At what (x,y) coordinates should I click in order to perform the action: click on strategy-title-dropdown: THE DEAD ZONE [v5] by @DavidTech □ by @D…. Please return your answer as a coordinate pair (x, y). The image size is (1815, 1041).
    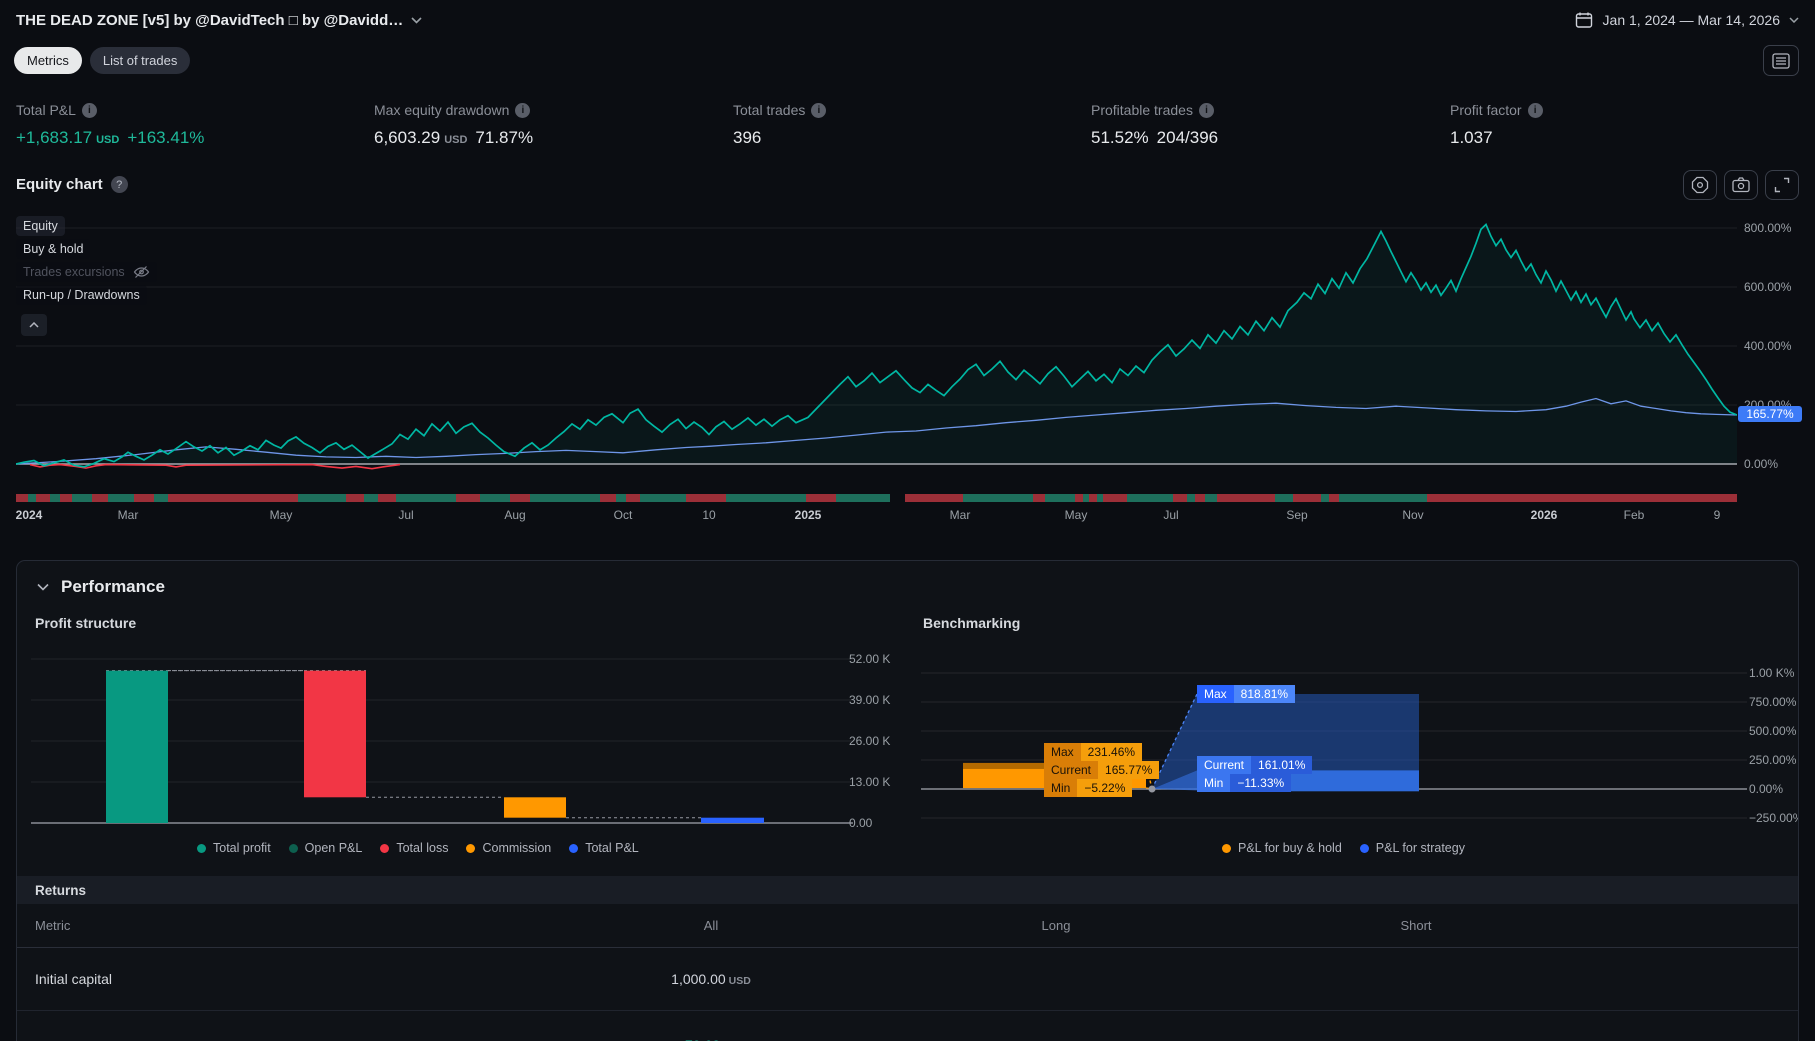
    Looking at the image, I should click on (219, 20).